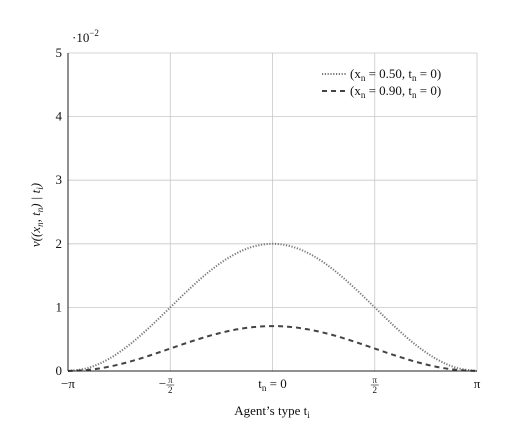 Image resolution: width=530 pixels, height=434 pixels. Describe the element at coordinates (395, 74) in the screenshot. I see `legend-label-series-1: (xn = 0.50, tn = 0)` at that location.